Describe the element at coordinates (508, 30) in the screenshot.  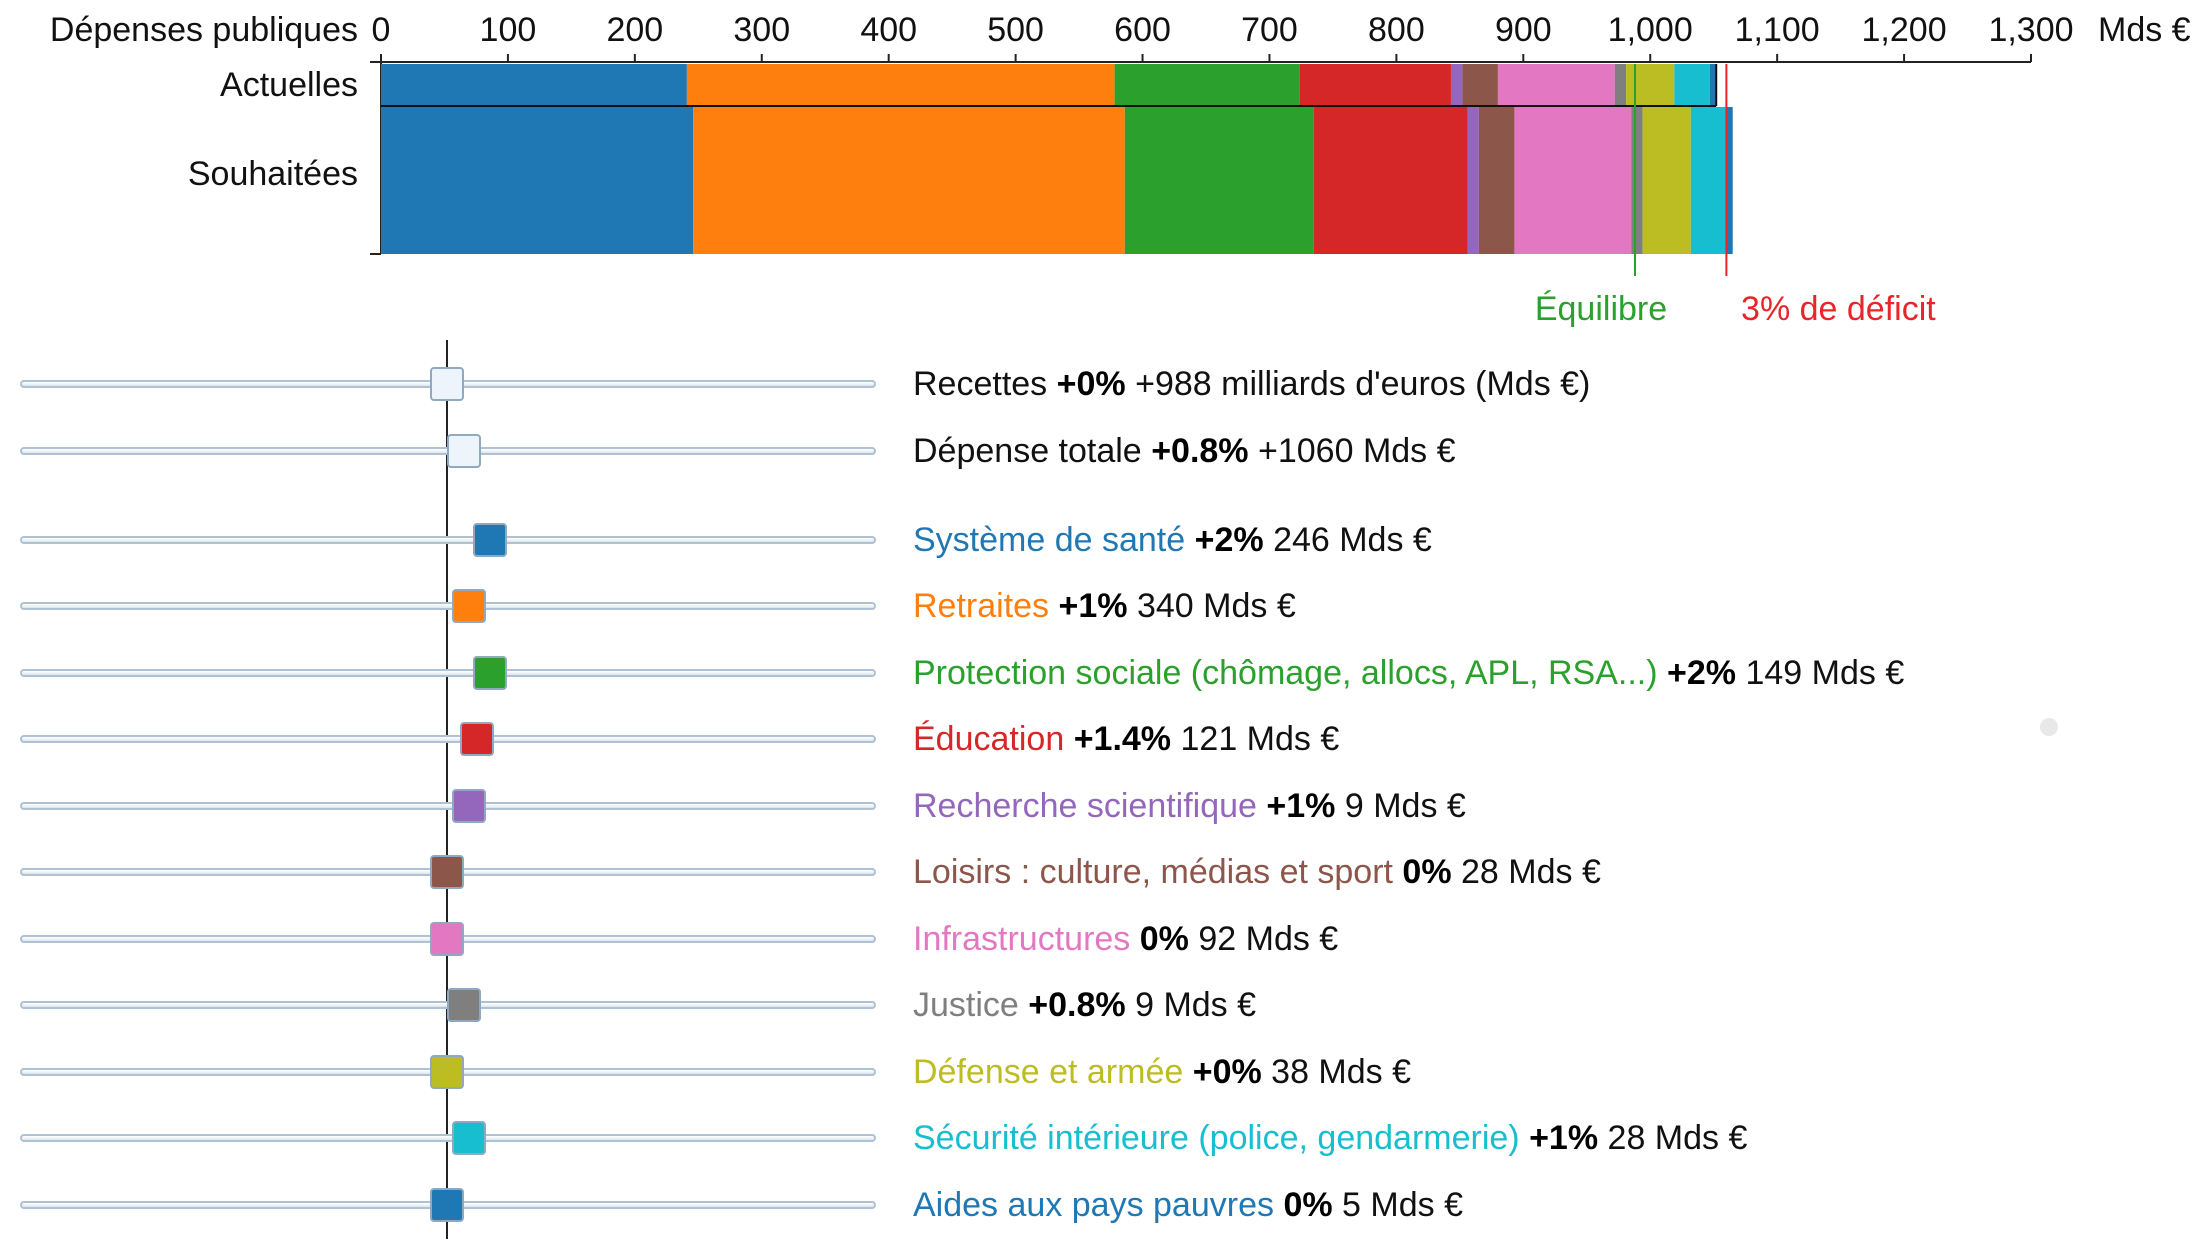
I see `x-tick-label: 100` at that location.